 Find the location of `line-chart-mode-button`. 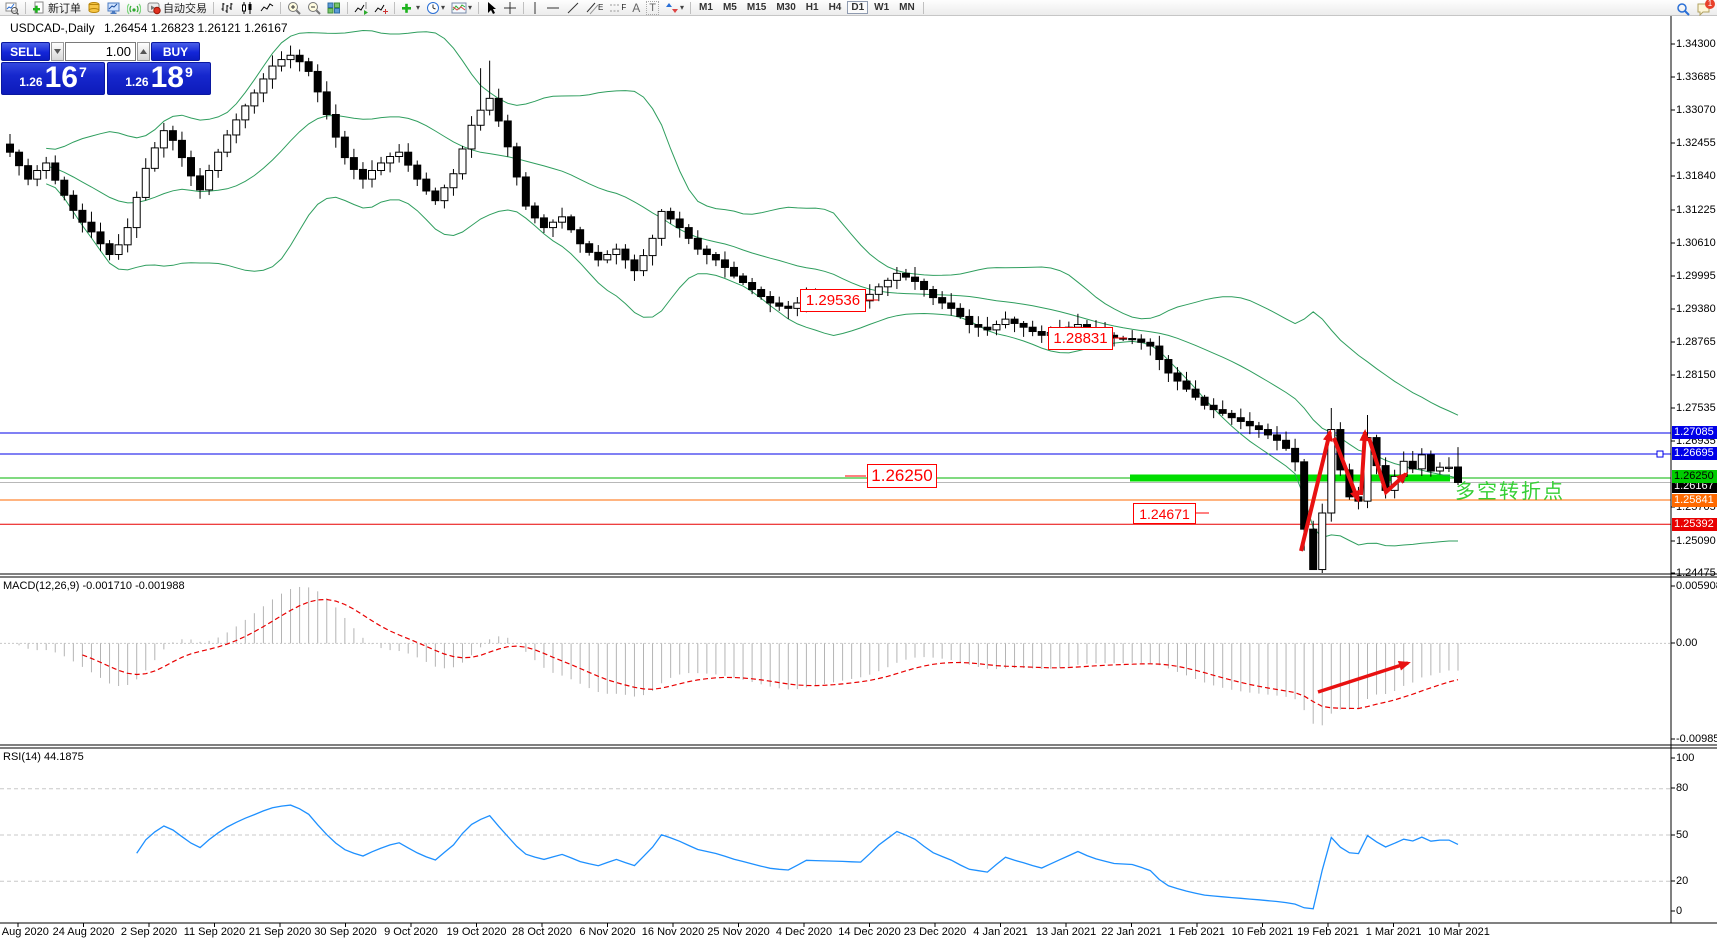

line-chart-mode-button is located at coordinates (267, 7).